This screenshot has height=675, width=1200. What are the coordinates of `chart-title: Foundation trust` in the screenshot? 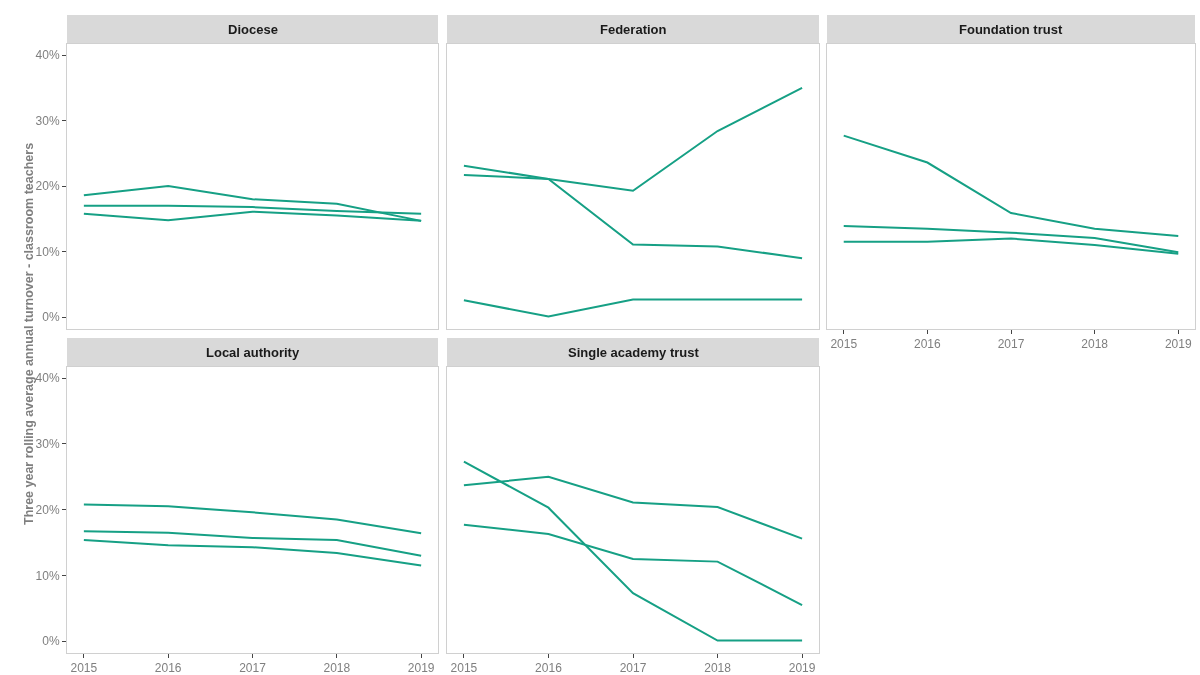 It's located at (1011, 29).